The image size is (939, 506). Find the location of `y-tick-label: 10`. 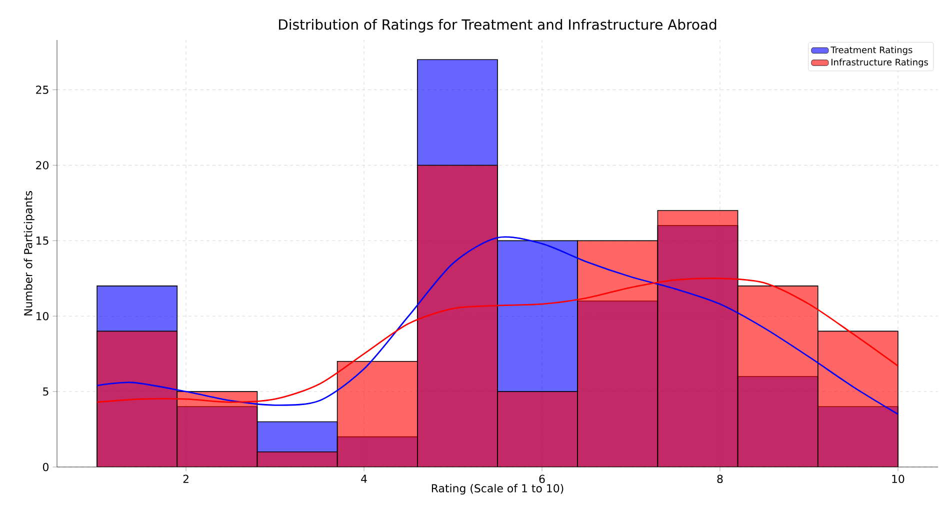

y-tick-label: 10 is located at coordinates (42, 316).